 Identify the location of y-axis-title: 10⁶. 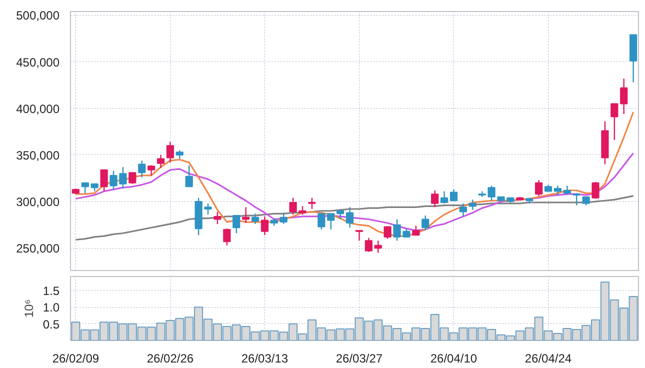
(29, 308).